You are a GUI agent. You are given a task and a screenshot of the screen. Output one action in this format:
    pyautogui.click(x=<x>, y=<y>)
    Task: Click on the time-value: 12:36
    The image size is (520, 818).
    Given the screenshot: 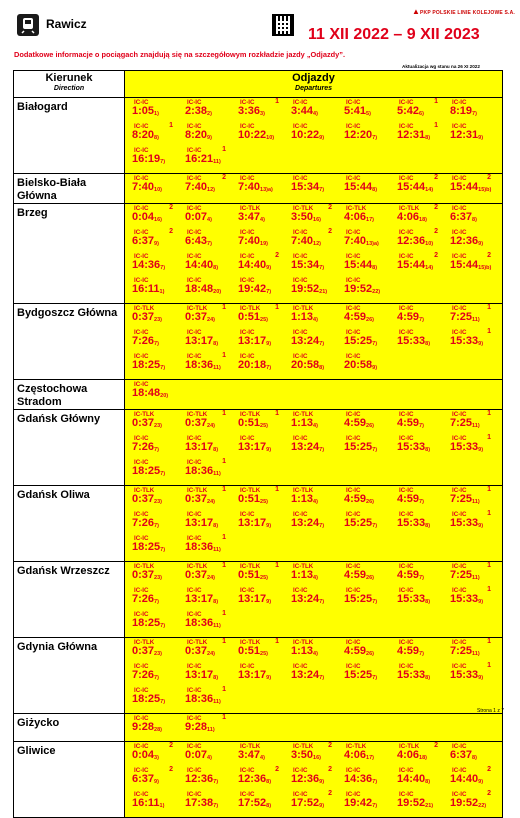 What is the action you would take?
    pyautogui.click(x=252, y=779)
    